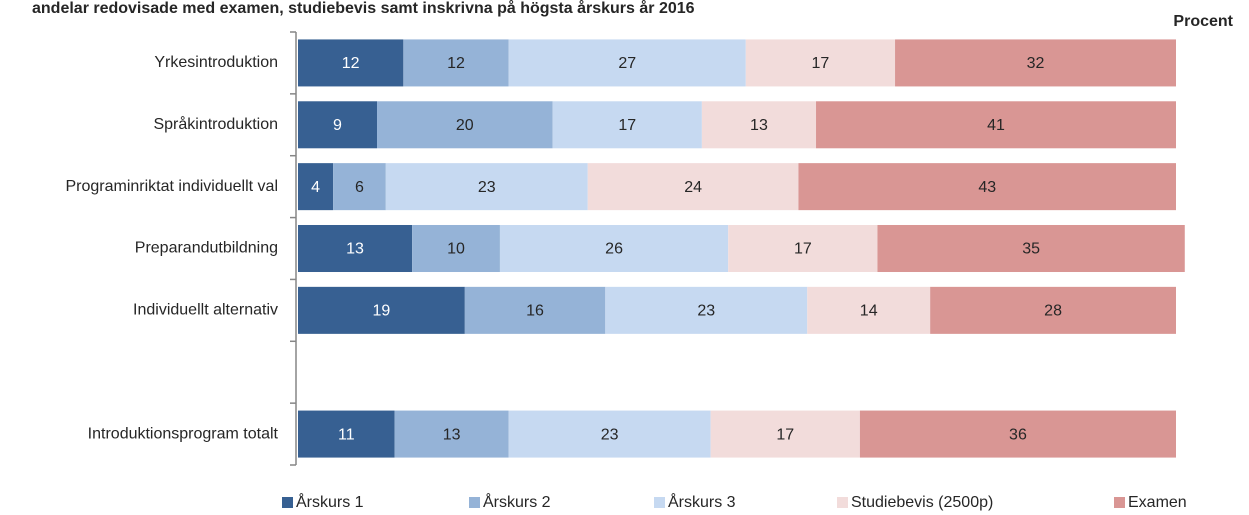 The width and height of the screenshot is (1249, 515). I want to click on data-label: 41, so click(996, 125).